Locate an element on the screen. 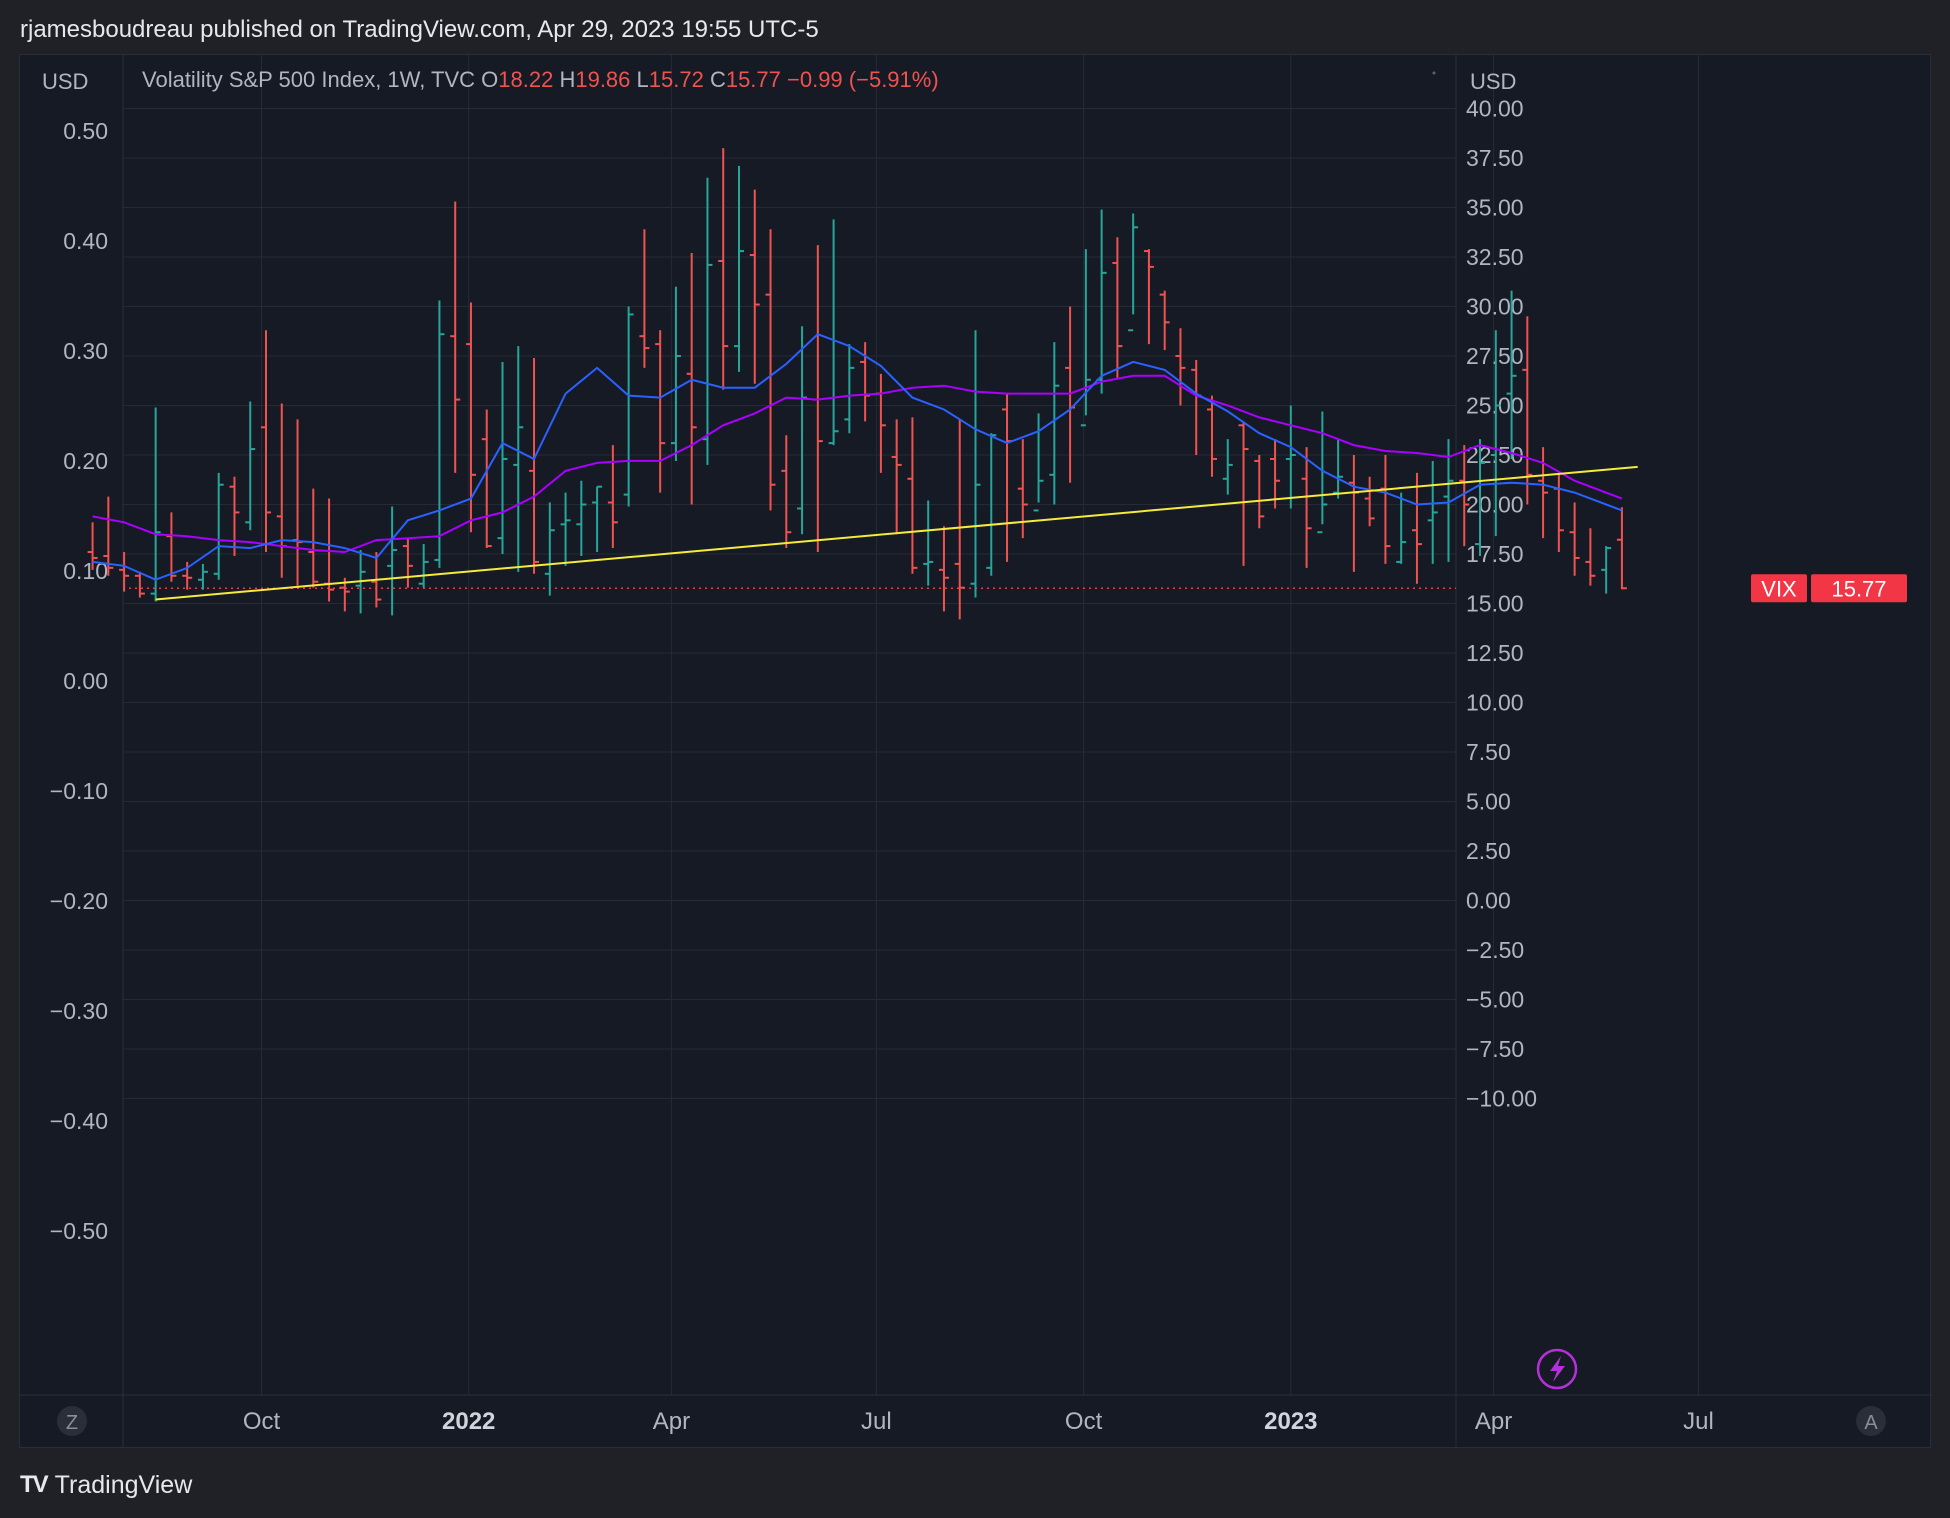  left-axis-tick-label: −0.40 is located at coordinates (79, 1121).